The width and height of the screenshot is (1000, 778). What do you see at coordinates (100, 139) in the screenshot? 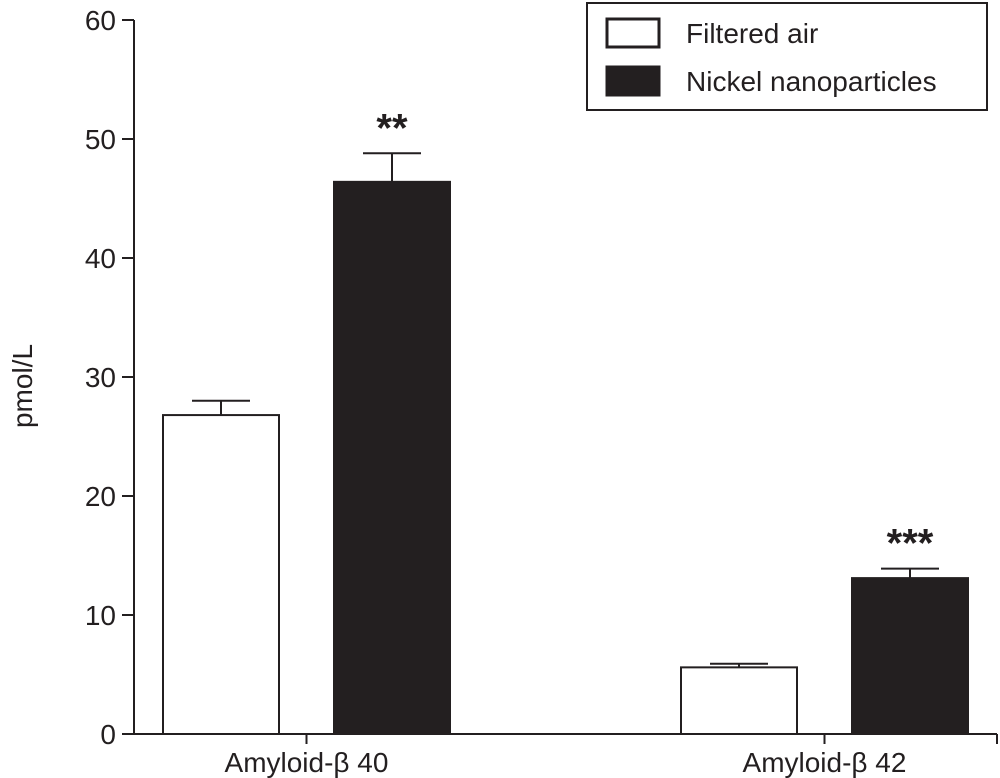
I see `y-tick-label: 50` at bounding box center [100, 139].